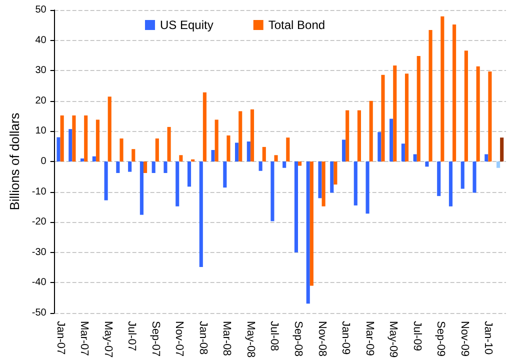  Describe the element at coordinates (43, 161) in the screenshot. I see `y-tick-label: 0` at that location.